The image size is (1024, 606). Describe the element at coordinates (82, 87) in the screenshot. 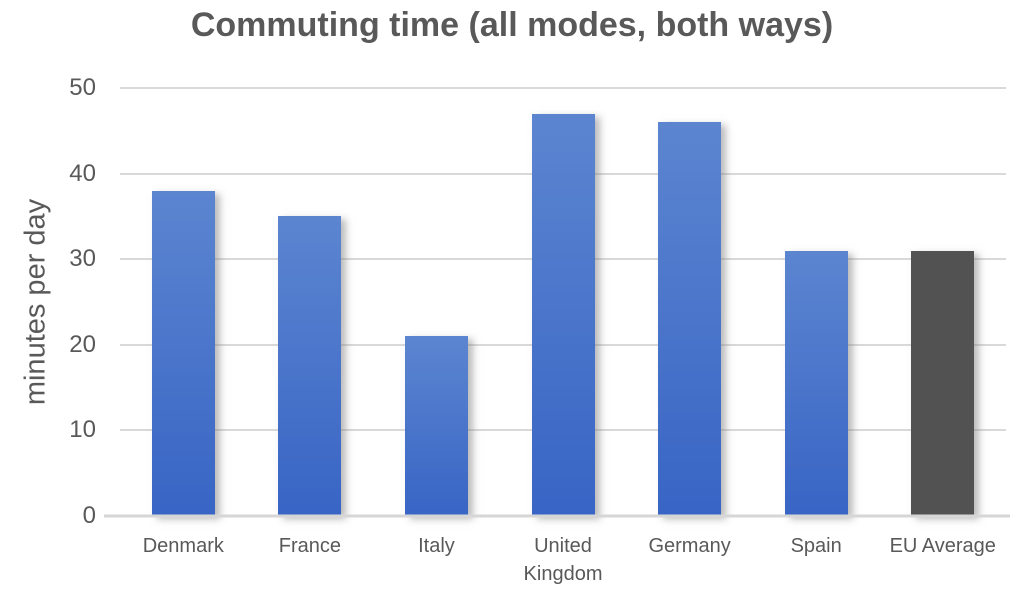

I see `y-tick-label: 50` at that location.